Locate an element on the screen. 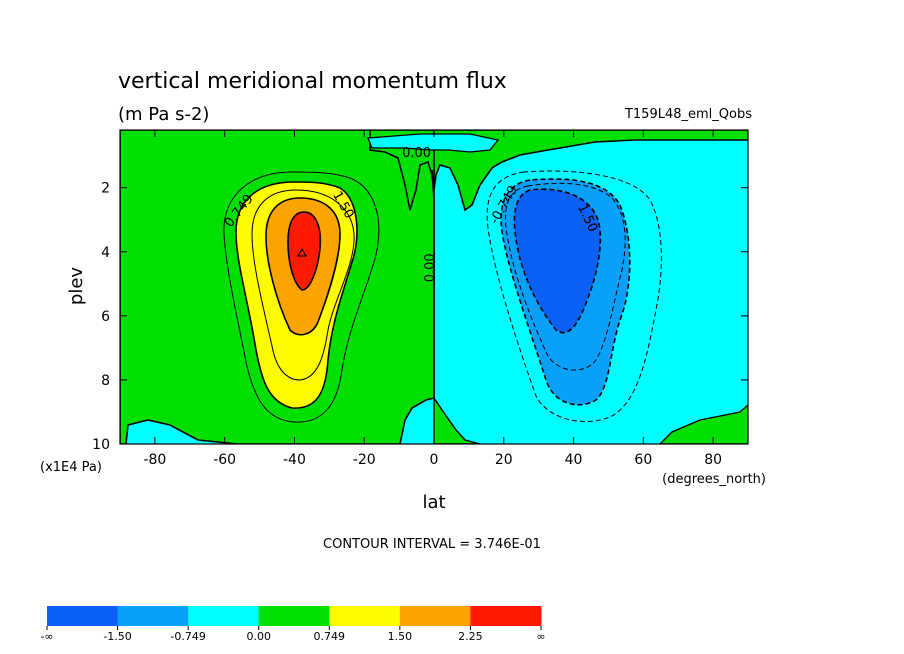 This screenshot has width=904, height=654. field-red is located at coordinates (304, 251).